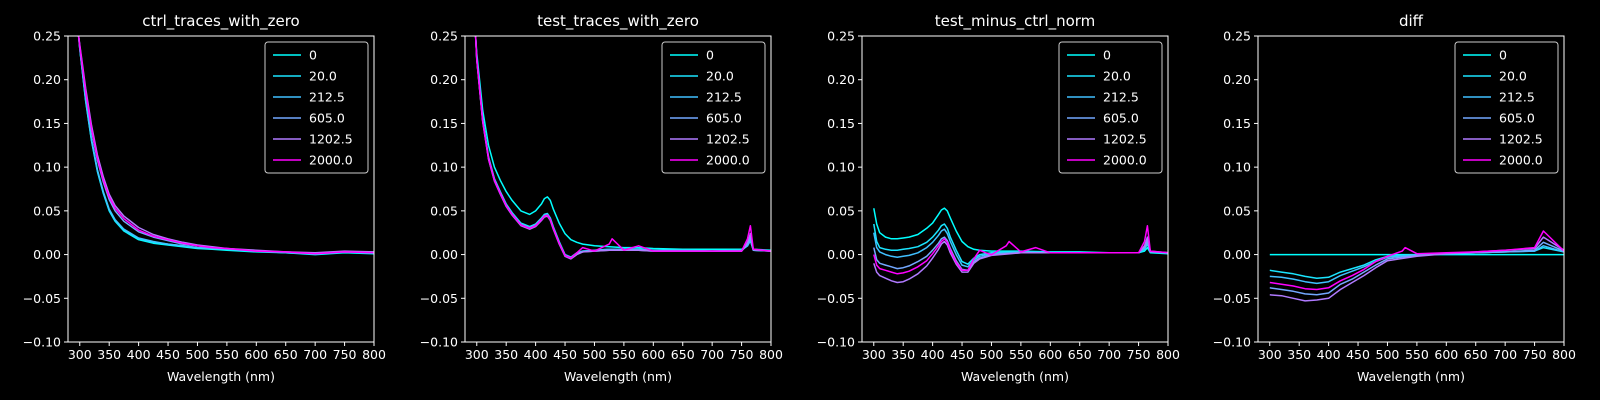  What do you see at coordinates (1232, 298) in the screenshot?
I see `y-tick-label: −0.05` at bounding box center [1232, 298].